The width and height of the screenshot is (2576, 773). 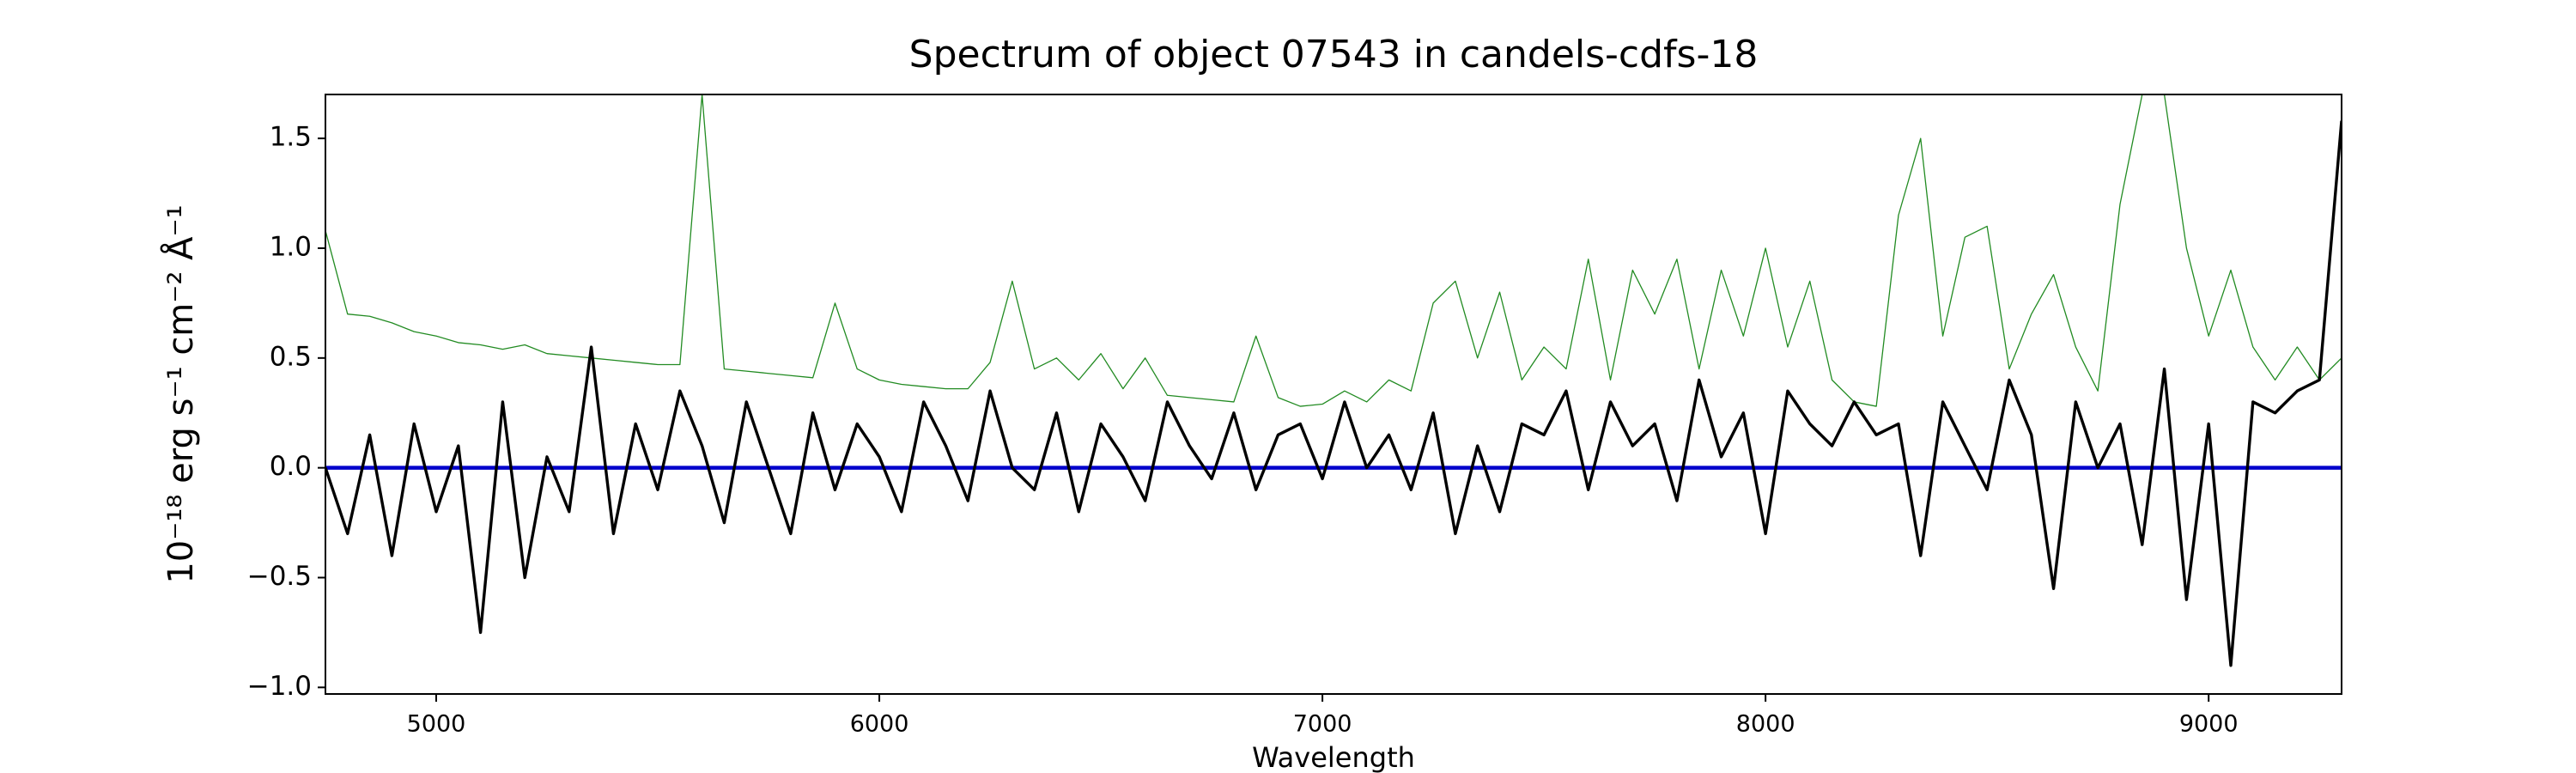 I want to click on y-tick-label: −1.0, so click(x=280, y=686).